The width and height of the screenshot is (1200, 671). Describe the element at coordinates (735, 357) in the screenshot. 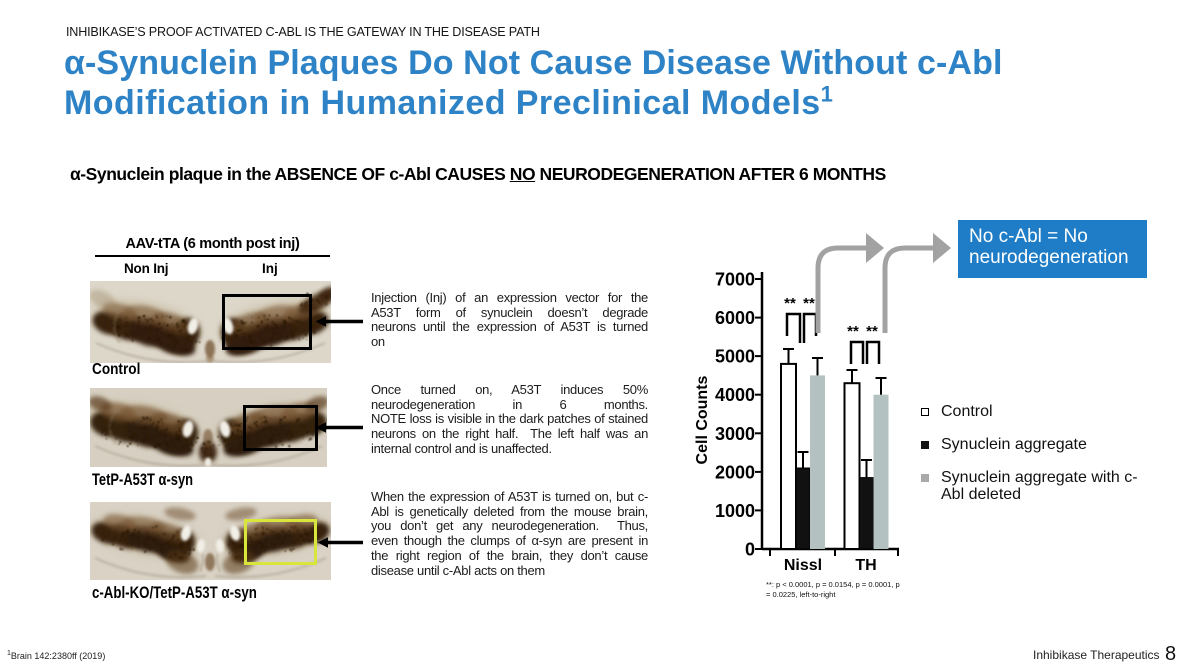

I see `svg-text: 5000` at that location.